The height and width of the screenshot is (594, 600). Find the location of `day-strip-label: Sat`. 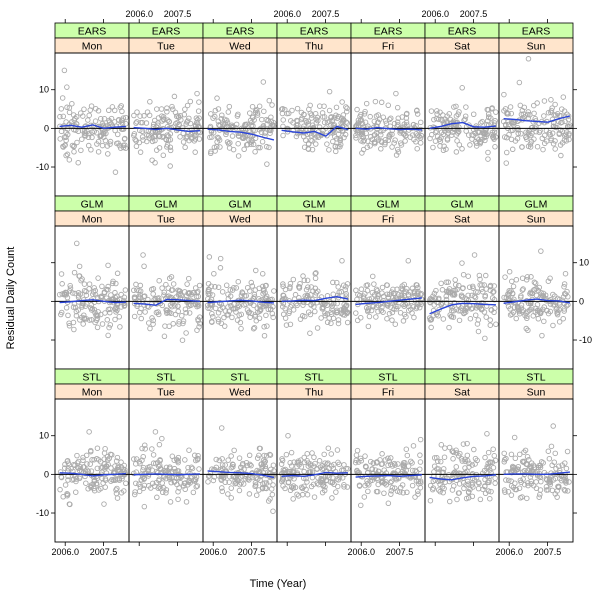

day-strip-label: Sat is located at coordinates (462, 393).